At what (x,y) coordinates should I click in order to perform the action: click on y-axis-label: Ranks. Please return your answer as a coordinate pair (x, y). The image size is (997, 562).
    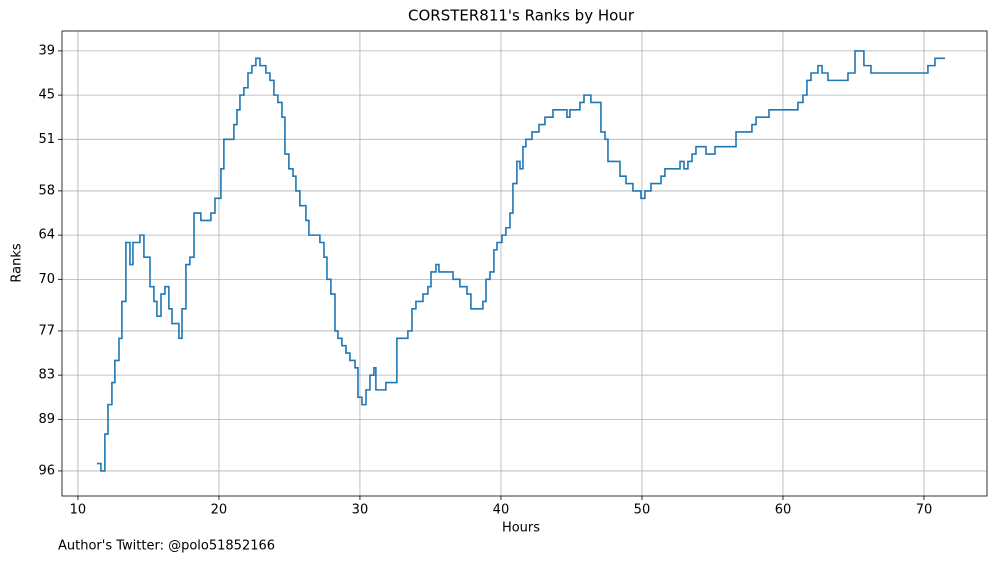
    Looking at the image, I should click on (17, 262).